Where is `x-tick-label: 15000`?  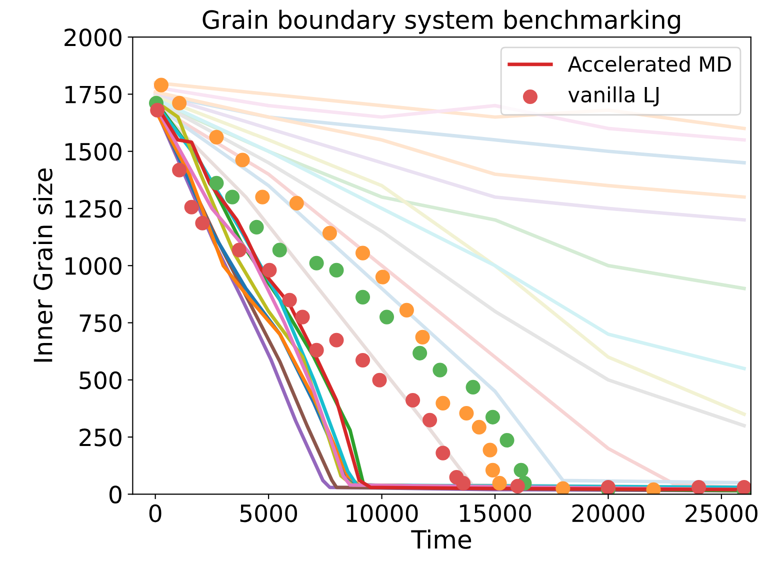 x-tick-label: 15000 is located at coordinates (495, 513).